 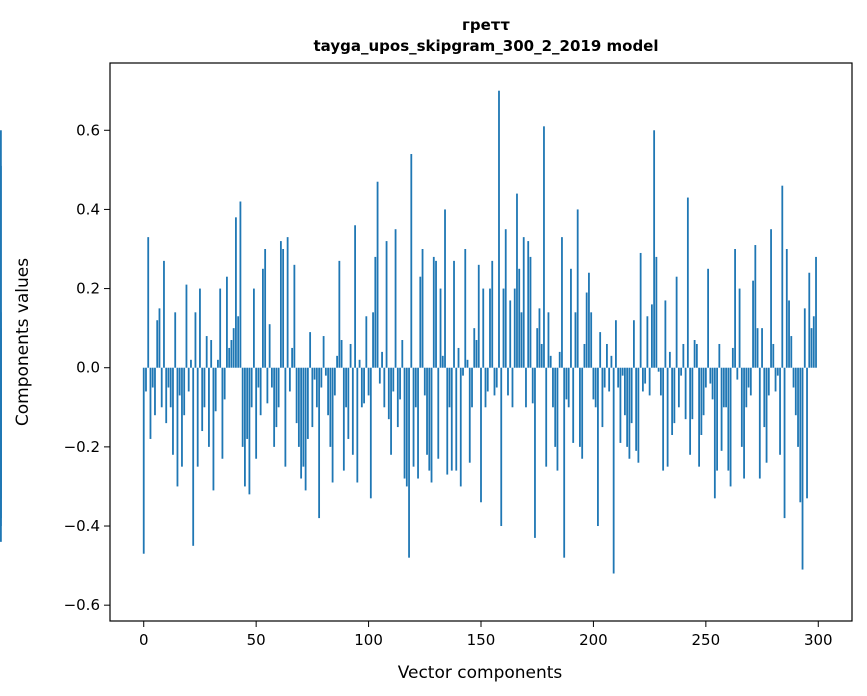 I want to click on y-tick-label: −0.2, so click(x=82, y=447).